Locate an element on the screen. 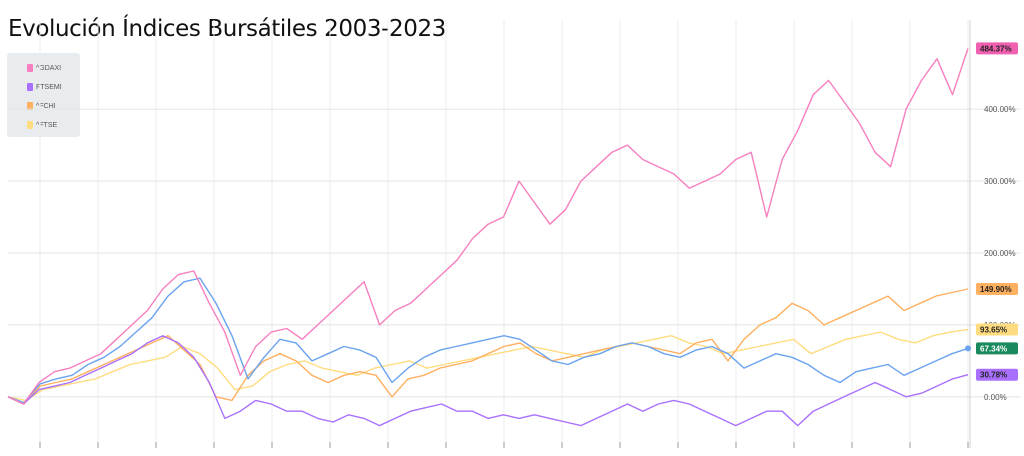 This screenshot has width=1024, height=456. legend-item-ftse: ^FTSE is located at coordinates (42, 125).